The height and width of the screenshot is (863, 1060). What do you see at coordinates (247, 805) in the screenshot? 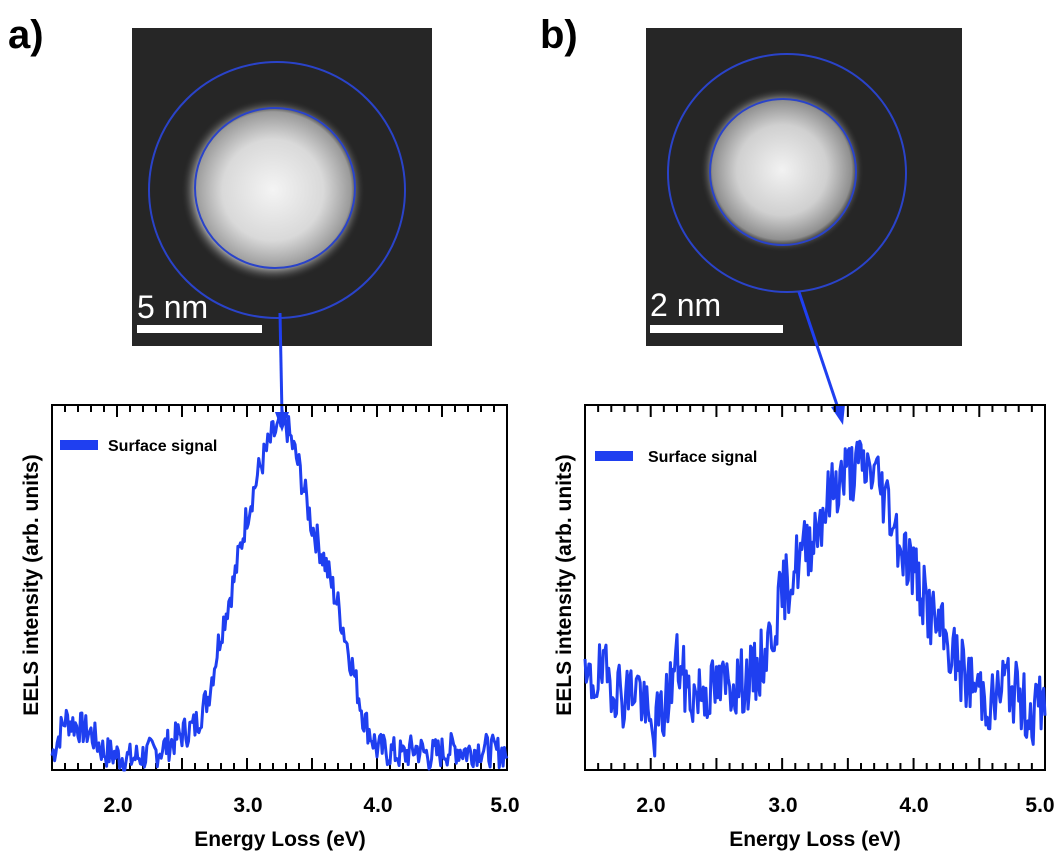
I see `panel-a-xtick-3.0: 3.0` at bounding box center [247, 805].